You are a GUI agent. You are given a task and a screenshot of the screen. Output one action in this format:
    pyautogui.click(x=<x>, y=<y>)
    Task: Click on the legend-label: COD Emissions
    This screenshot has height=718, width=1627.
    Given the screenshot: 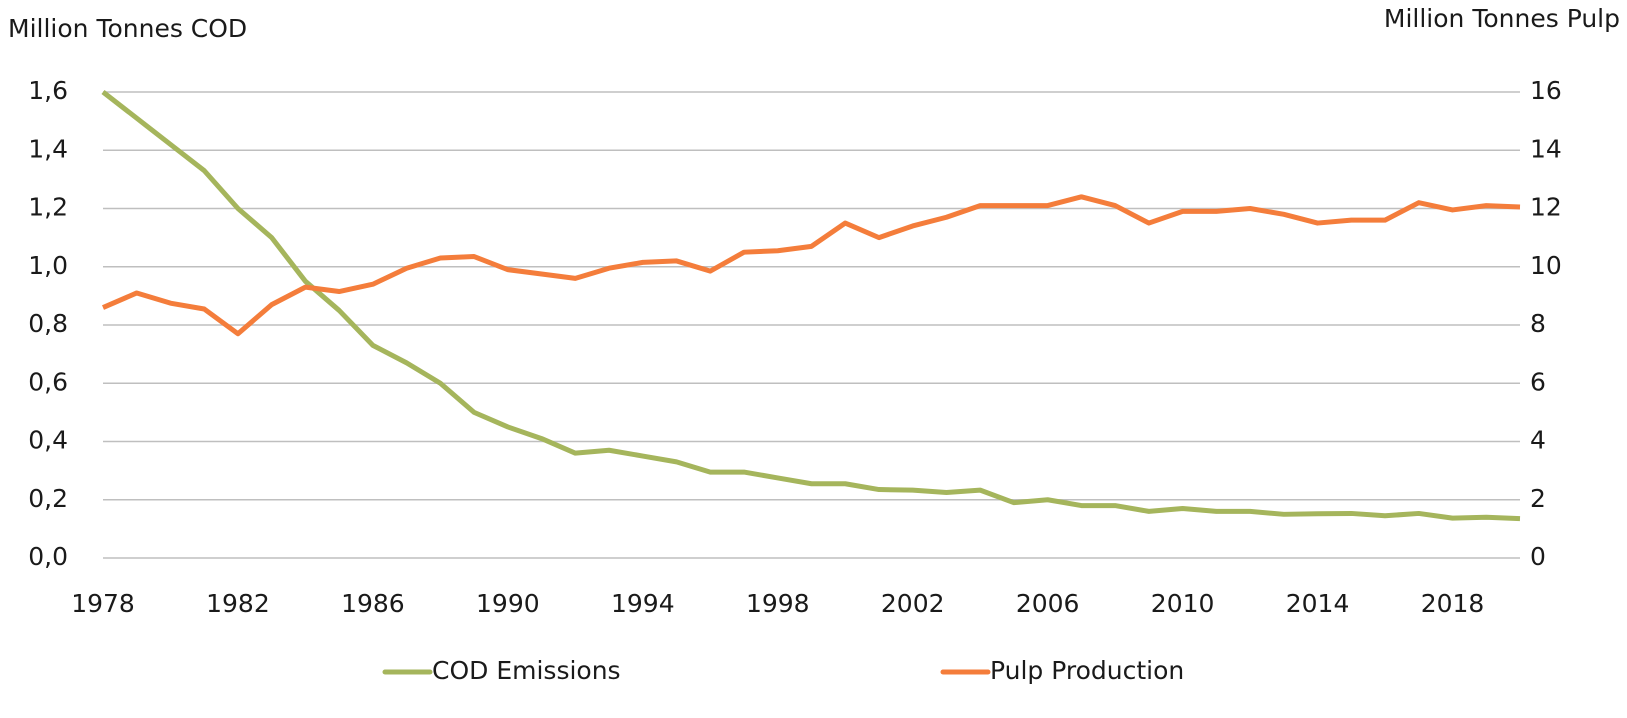 What is the action you would take?
    pyautogui.click(x=526, y=670)
    